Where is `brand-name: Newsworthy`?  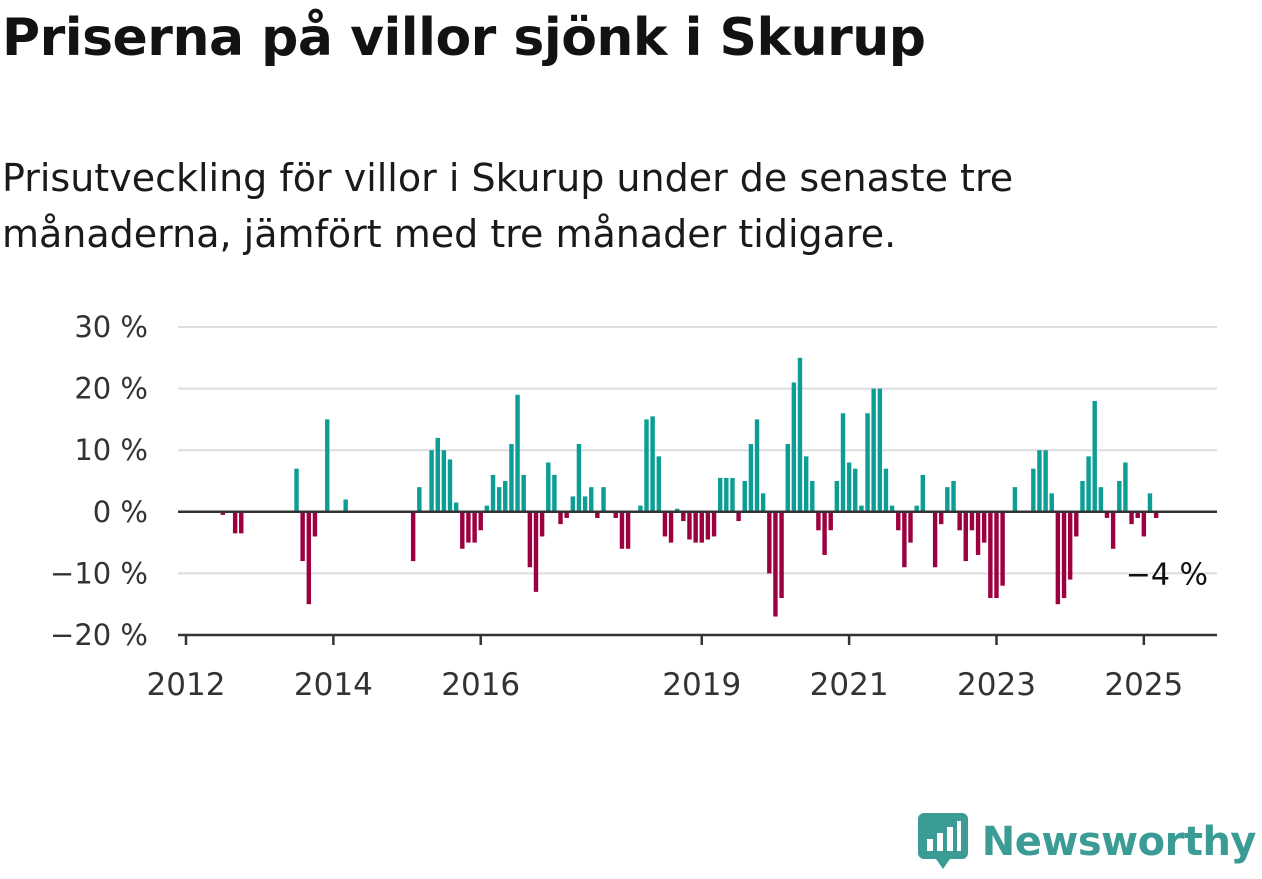 brand-name: Newsworthy is located at coordinates (1119, 842).